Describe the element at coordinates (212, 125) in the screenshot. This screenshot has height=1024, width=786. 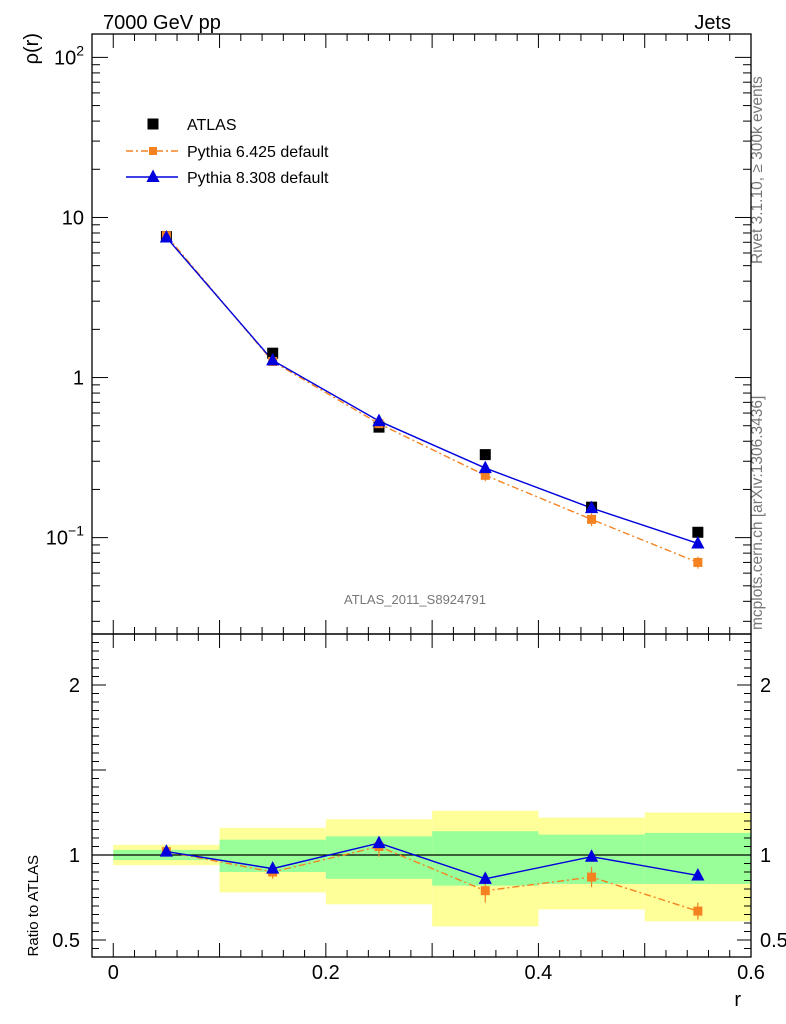
I see `legend-label: ATLAS` at that location.